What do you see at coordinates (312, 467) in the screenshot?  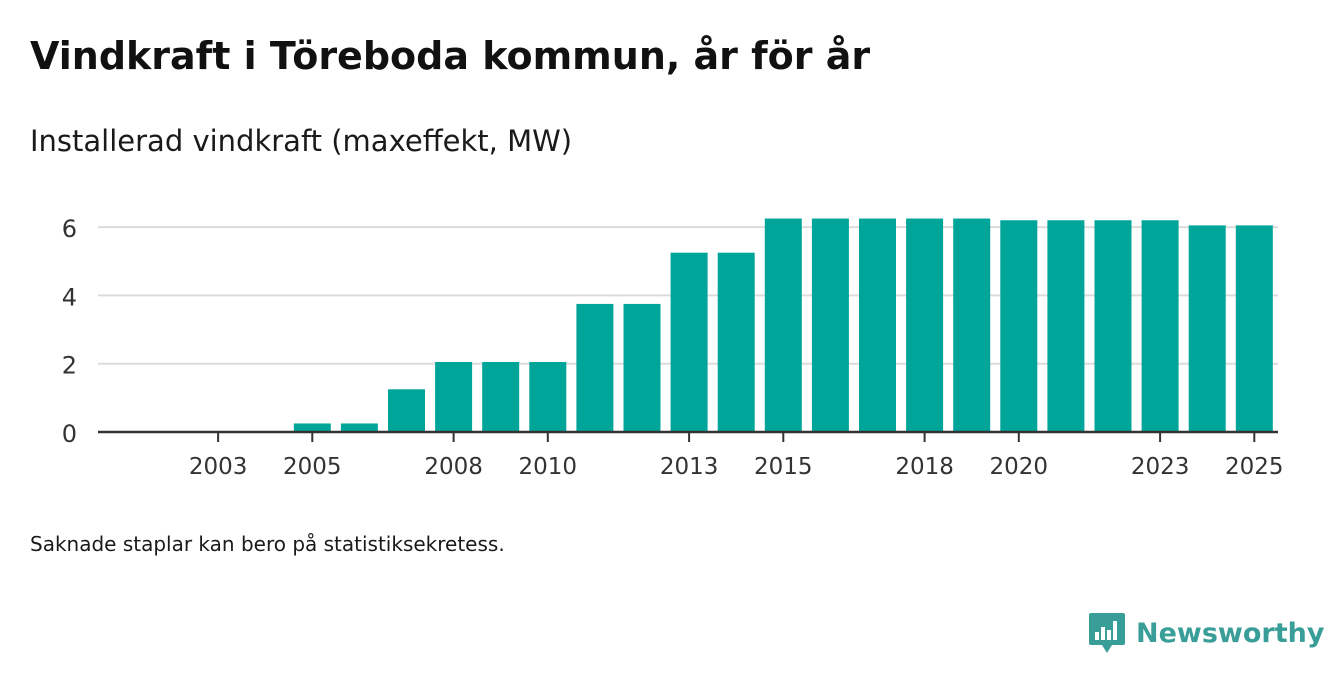 I see `x-tick-label: 2005` at bounding box center [312, 467].